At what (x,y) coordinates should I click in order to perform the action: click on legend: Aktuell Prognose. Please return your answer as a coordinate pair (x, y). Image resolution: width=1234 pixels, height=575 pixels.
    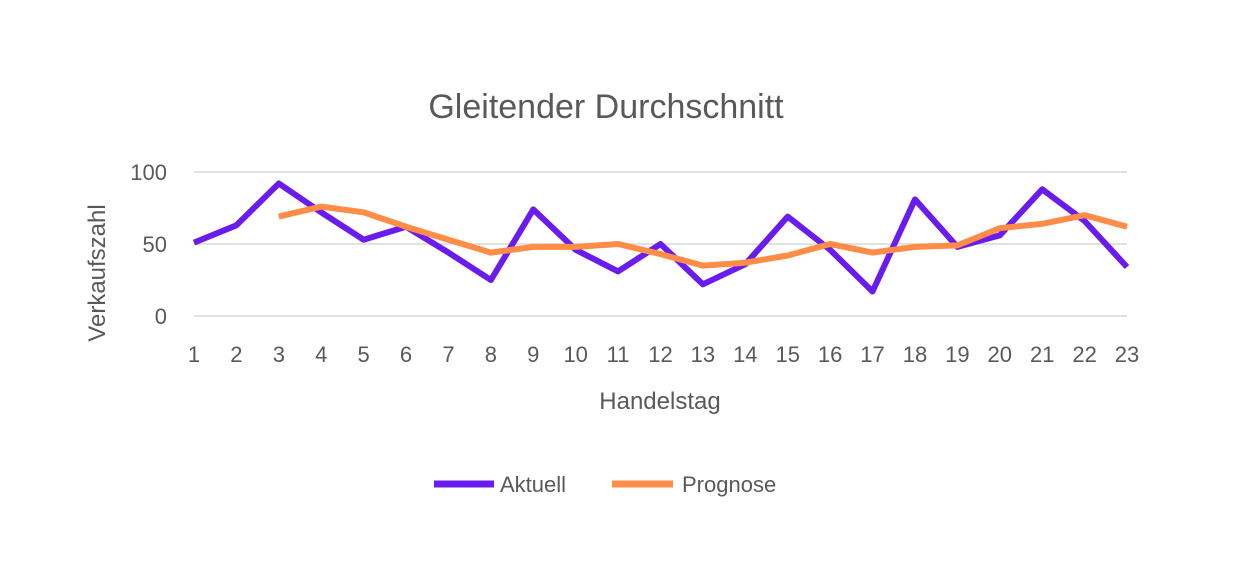
    Looking at the image, I should click on (605, 484).